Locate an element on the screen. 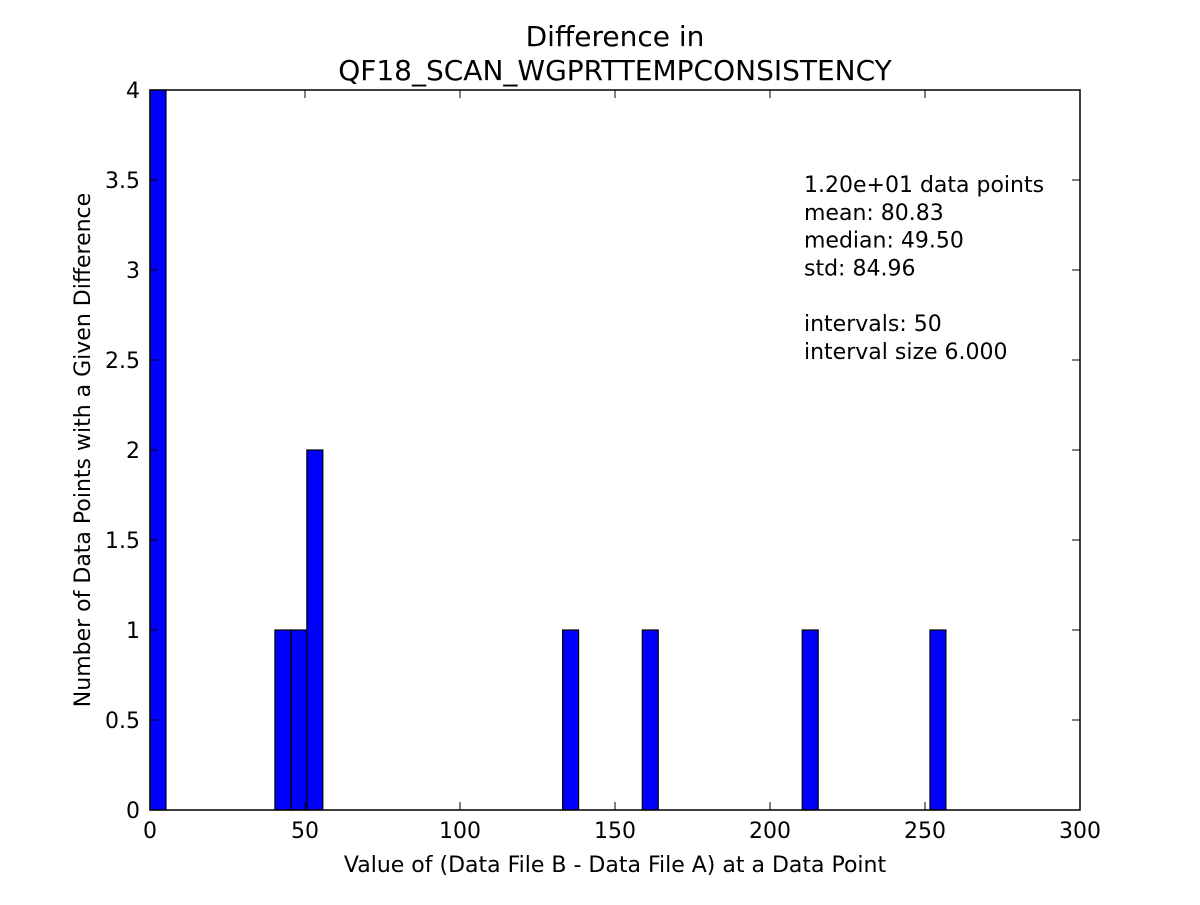 The image size is (1200, 905). annotation-line-0: 1.20e+01 data points is located at coordinates (924, 185).